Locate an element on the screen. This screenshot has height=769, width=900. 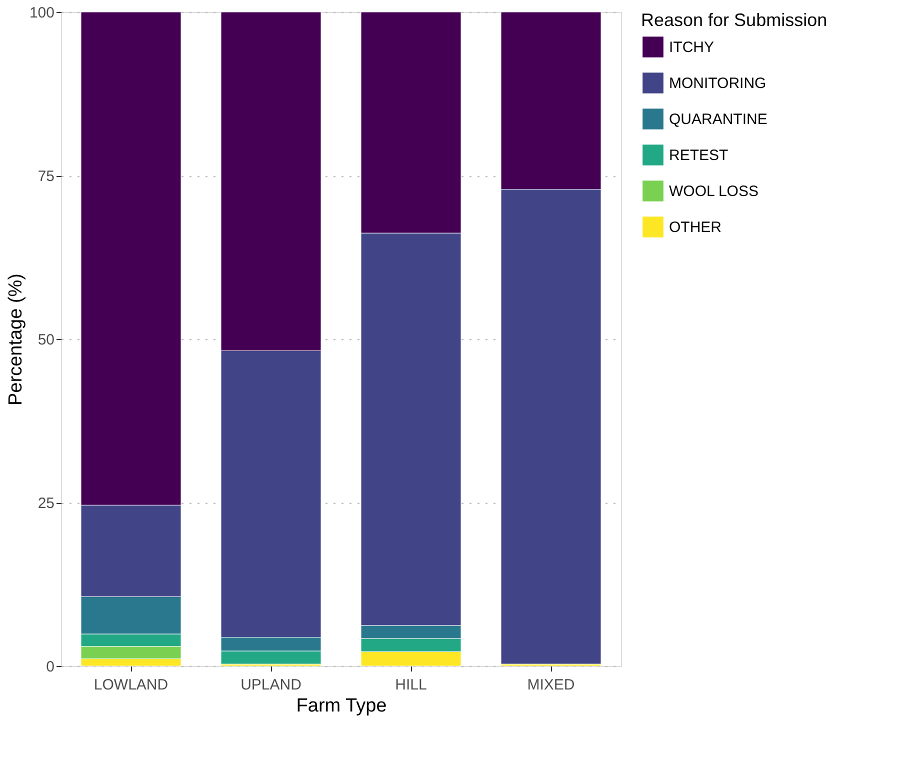
x-tick-label: UPLAND is located at coordinates (271, 685).